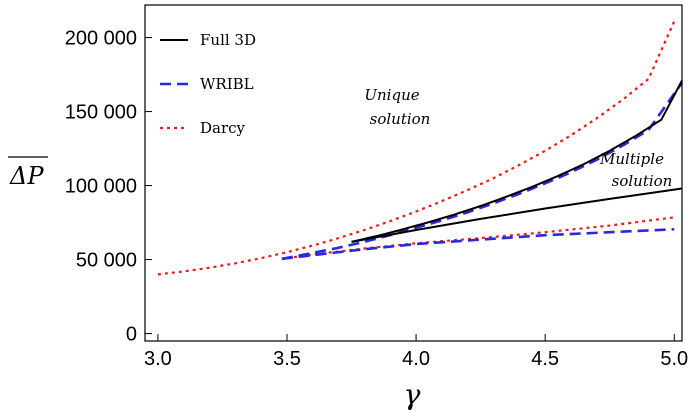 This screenshot has width=688, height=411. Describe the element at coordinates (674, 359) in the screenshot. I see `x-tick-label: 5.0` at that location.